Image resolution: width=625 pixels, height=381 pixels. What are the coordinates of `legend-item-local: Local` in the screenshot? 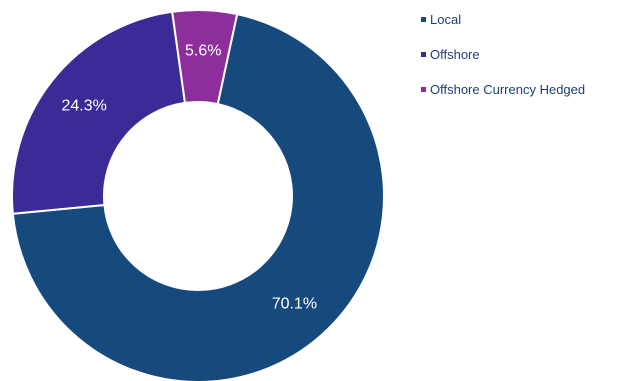 It's located at (503, 19).